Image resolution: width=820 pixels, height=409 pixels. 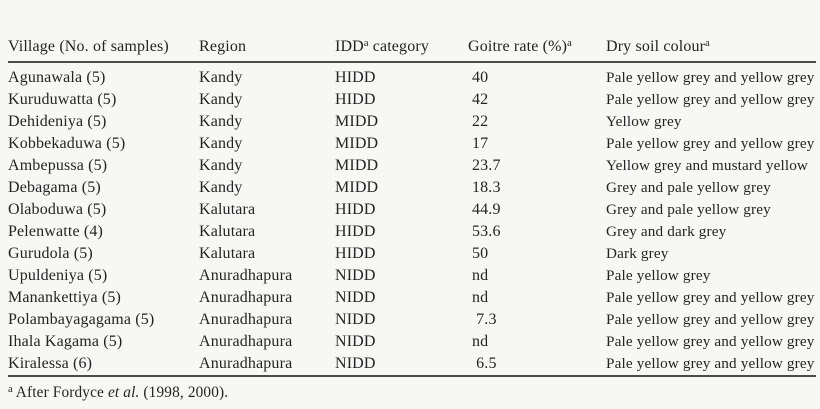 I want to click on col-header-label: Dry soil colour, so click(x=656, y=46).